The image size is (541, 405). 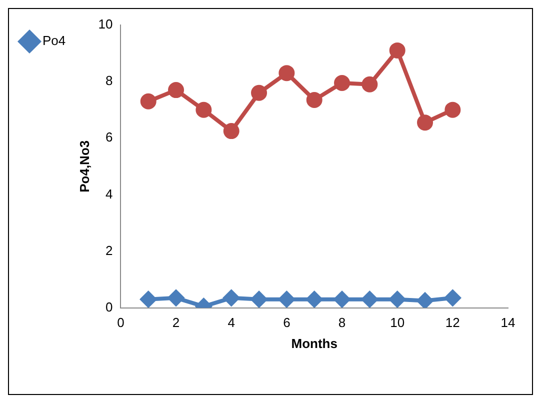 I want to click on y-tick-label: 2, so click(x=109, y=250).